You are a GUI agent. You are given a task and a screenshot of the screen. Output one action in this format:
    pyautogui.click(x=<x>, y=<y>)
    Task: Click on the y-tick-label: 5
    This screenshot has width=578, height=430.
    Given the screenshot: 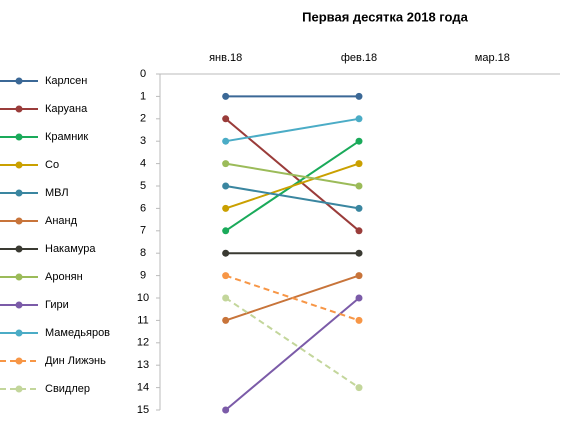 What is the action you would take?
    pyautogui.click(x=143, y=186)
    